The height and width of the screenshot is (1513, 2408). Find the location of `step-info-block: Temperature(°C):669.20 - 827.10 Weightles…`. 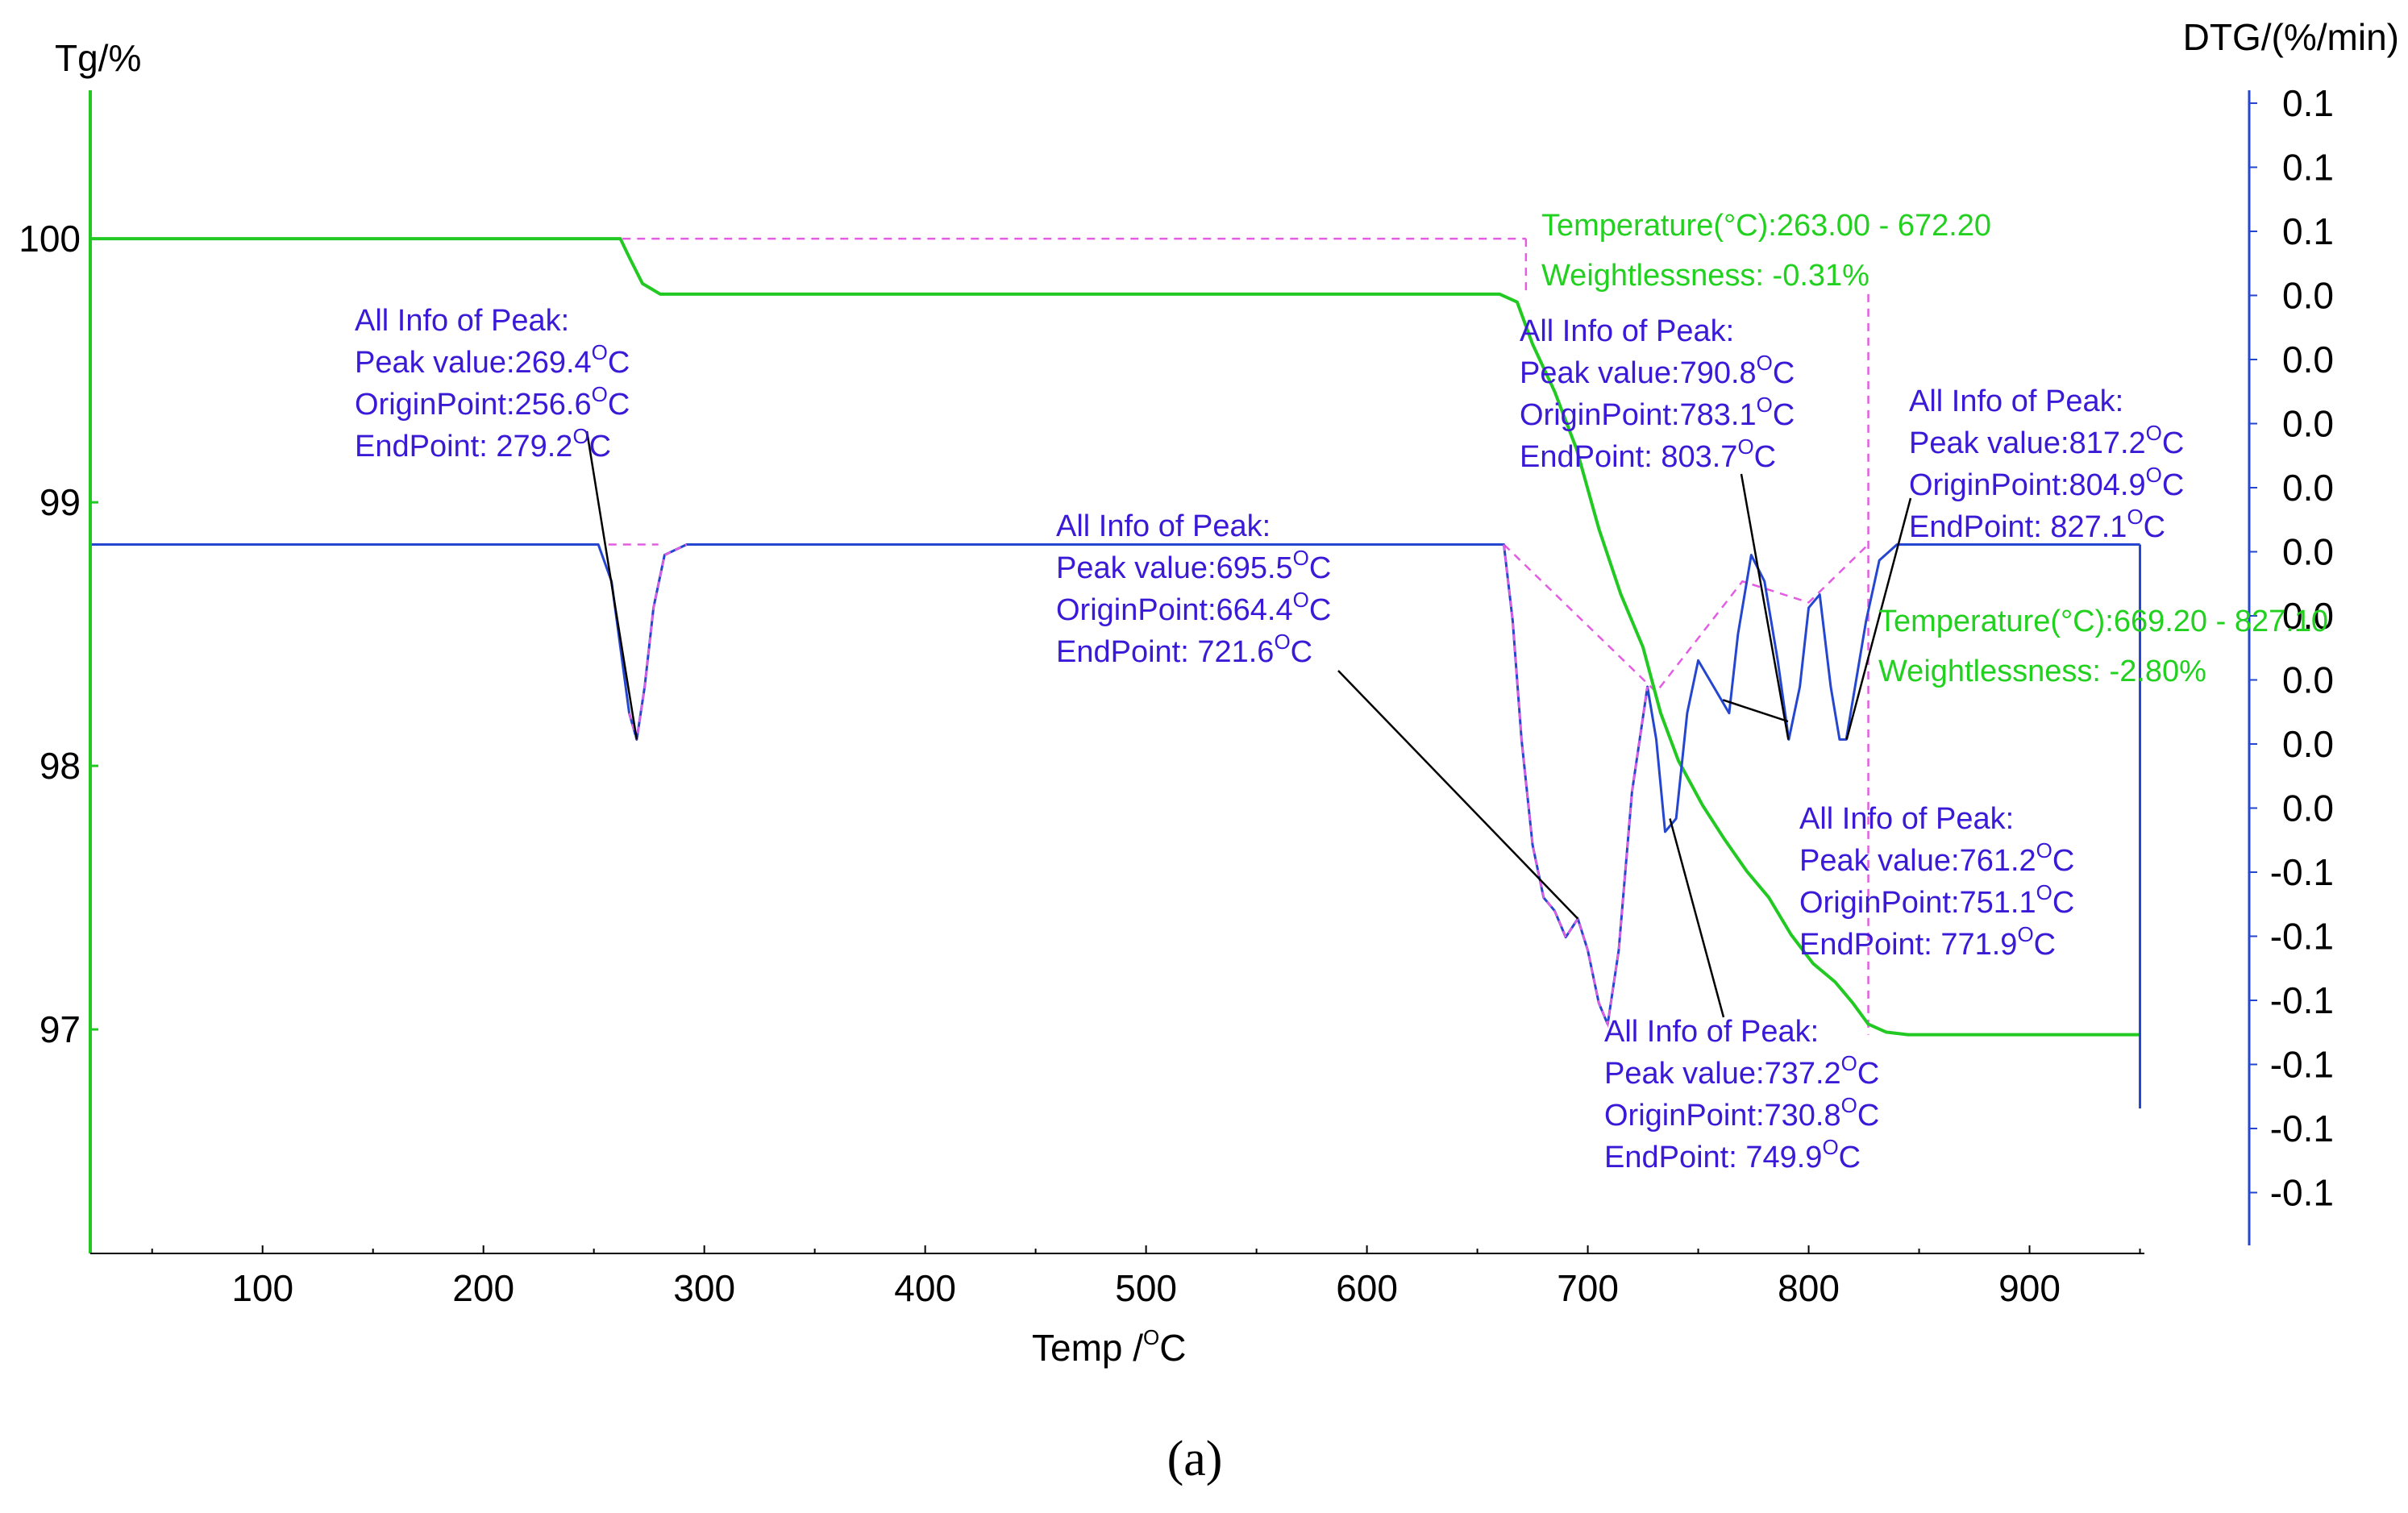

step-info-block: Temperature(°C):669.20 - 827.10 Weightles… is located at coordinates (2103, 646).